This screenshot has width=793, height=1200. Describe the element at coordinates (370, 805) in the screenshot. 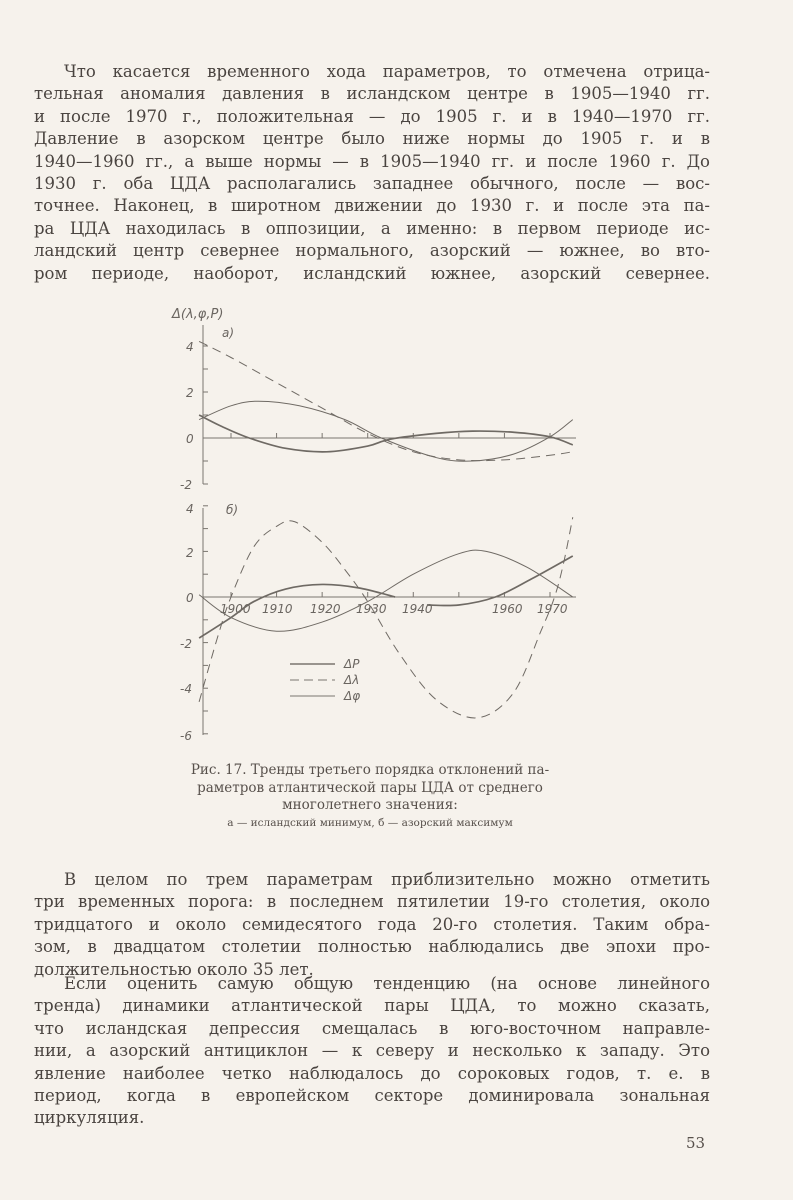

I see `caption-line: многолетнего значения:` at that location.